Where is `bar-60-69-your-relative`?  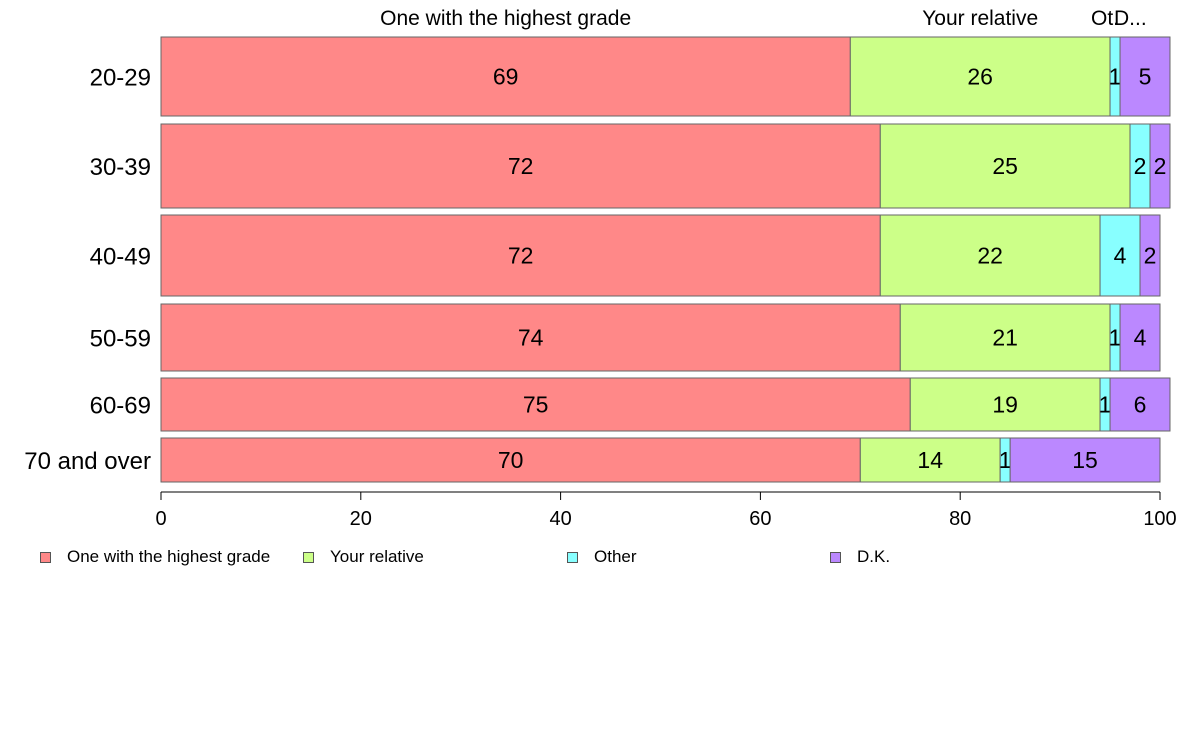 bar-60-69-your-relative is located at coordinates (1005, 404).